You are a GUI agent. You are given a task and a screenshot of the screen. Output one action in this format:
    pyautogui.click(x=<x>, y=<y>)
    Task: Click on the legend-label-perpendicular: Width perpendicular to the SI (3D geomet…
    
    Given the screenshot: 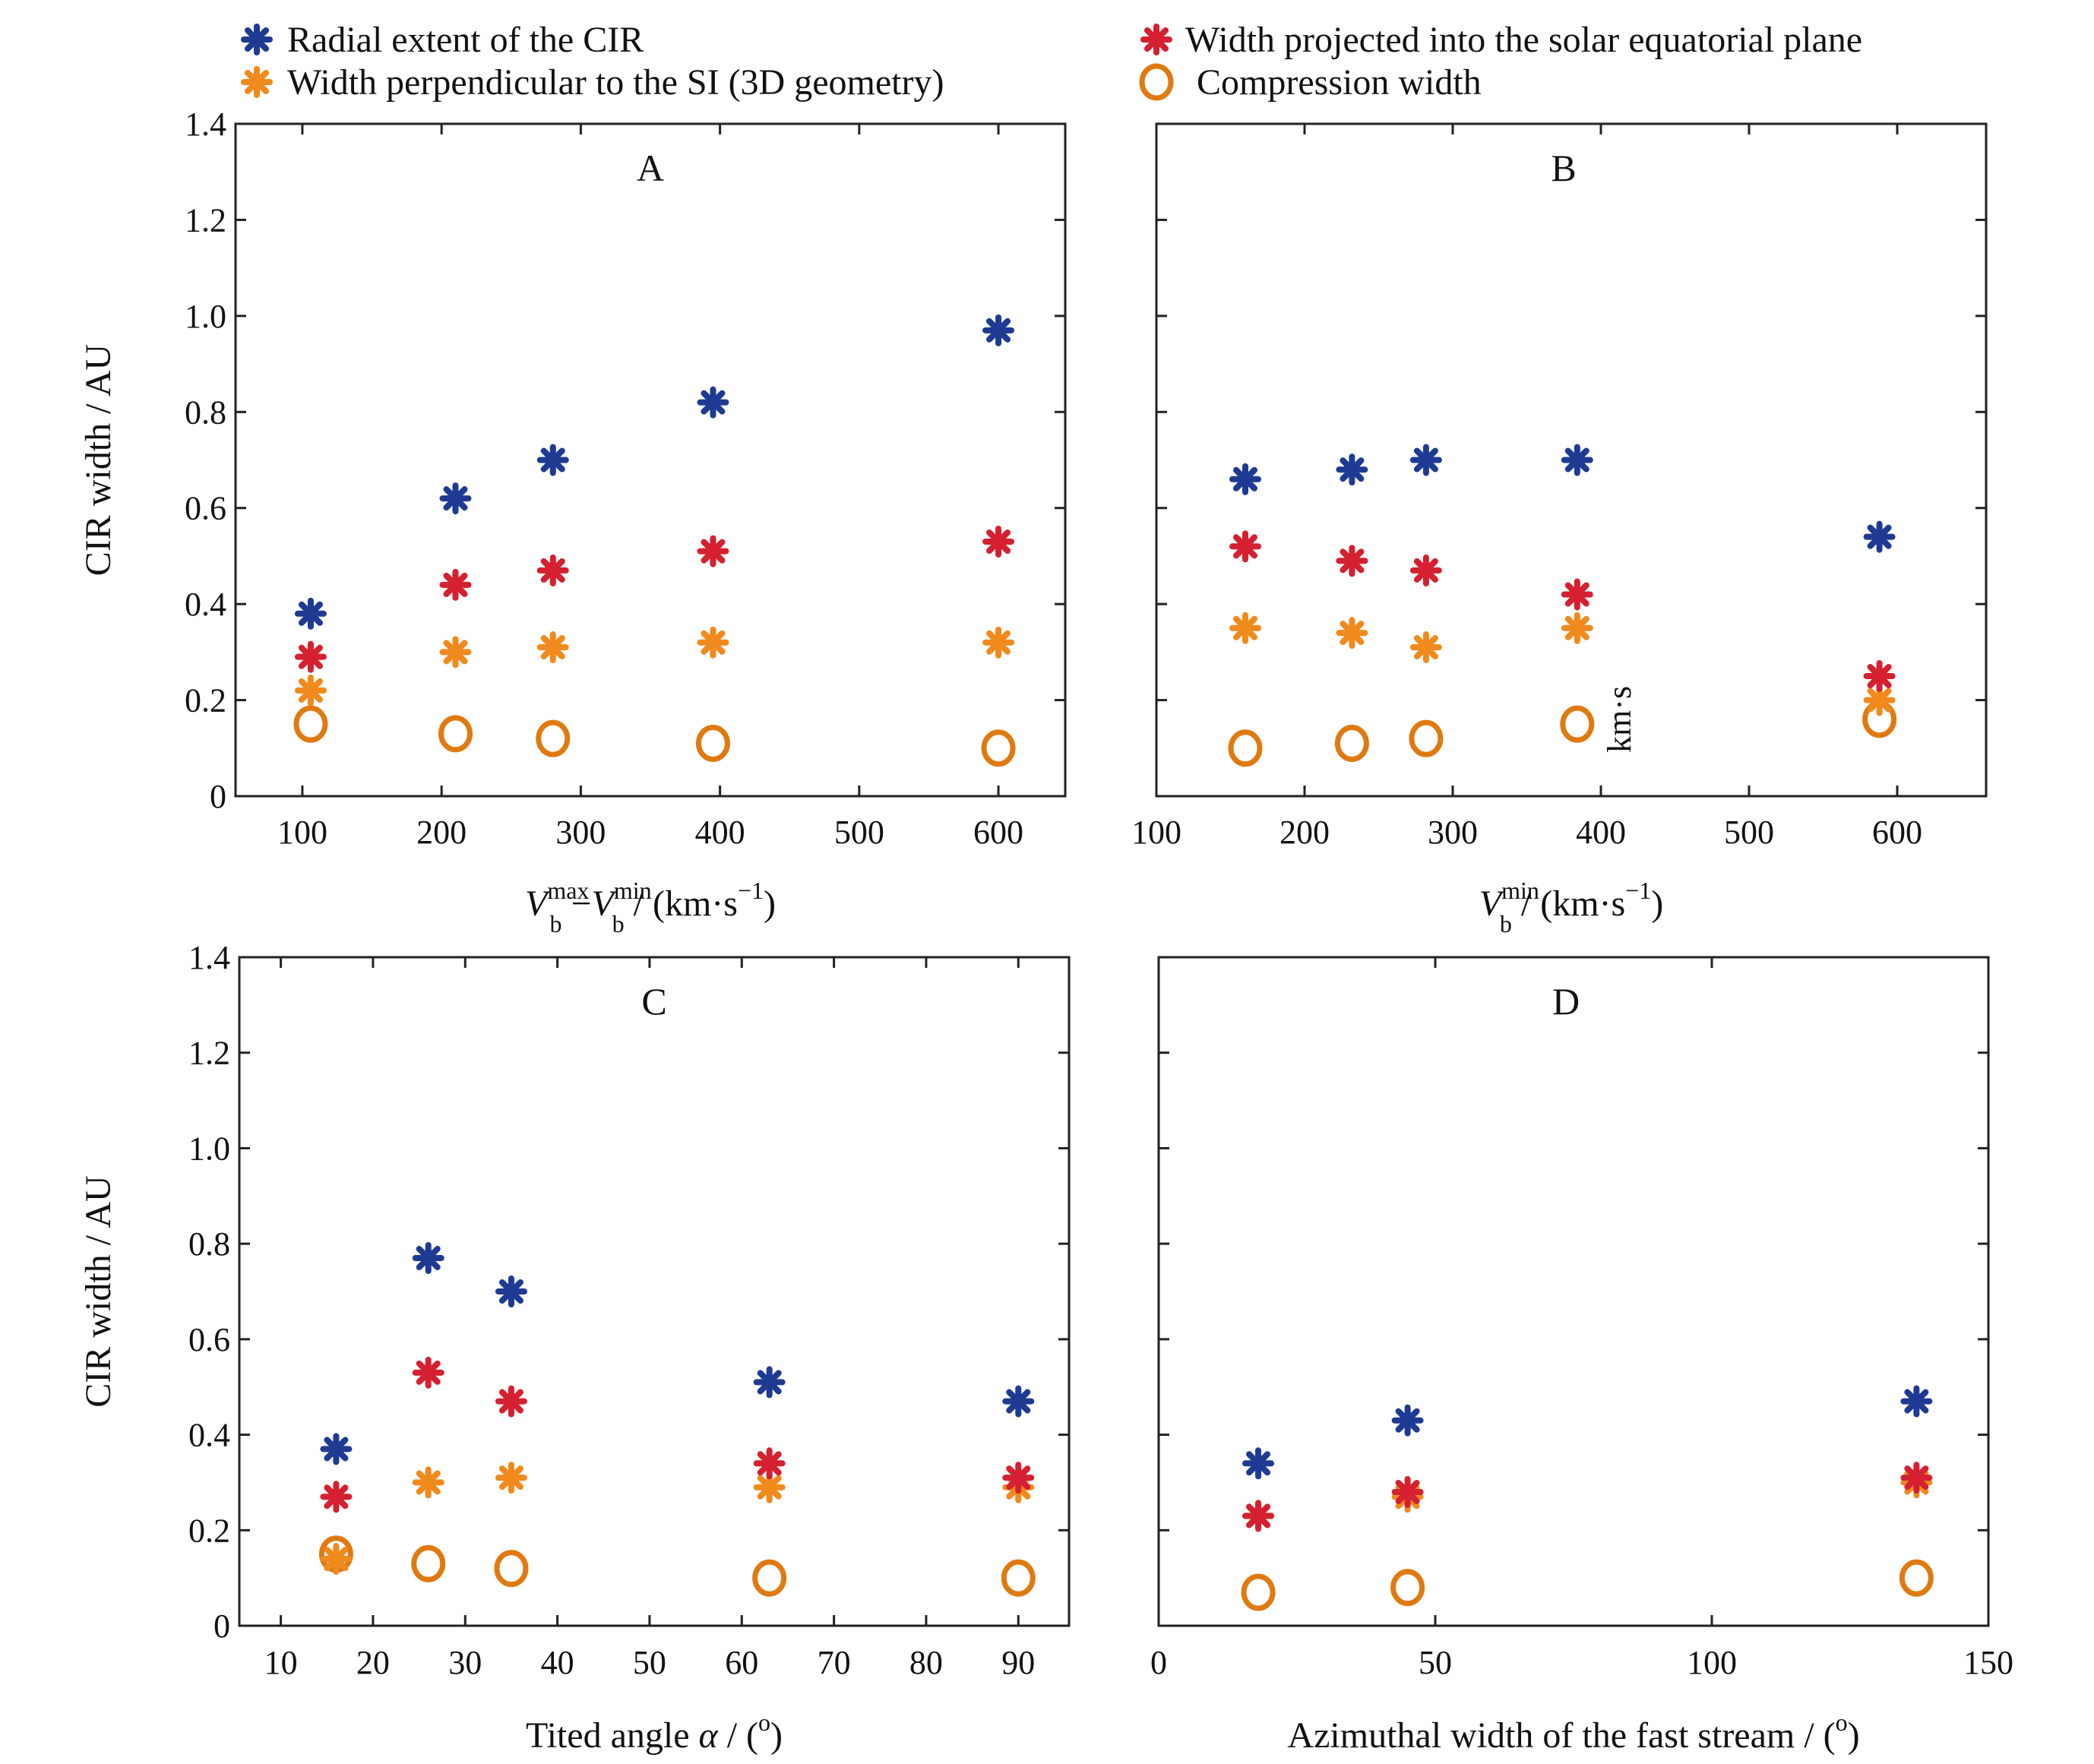 What is the action you would take?
    pyautogui.click(x=615, y=82)
    